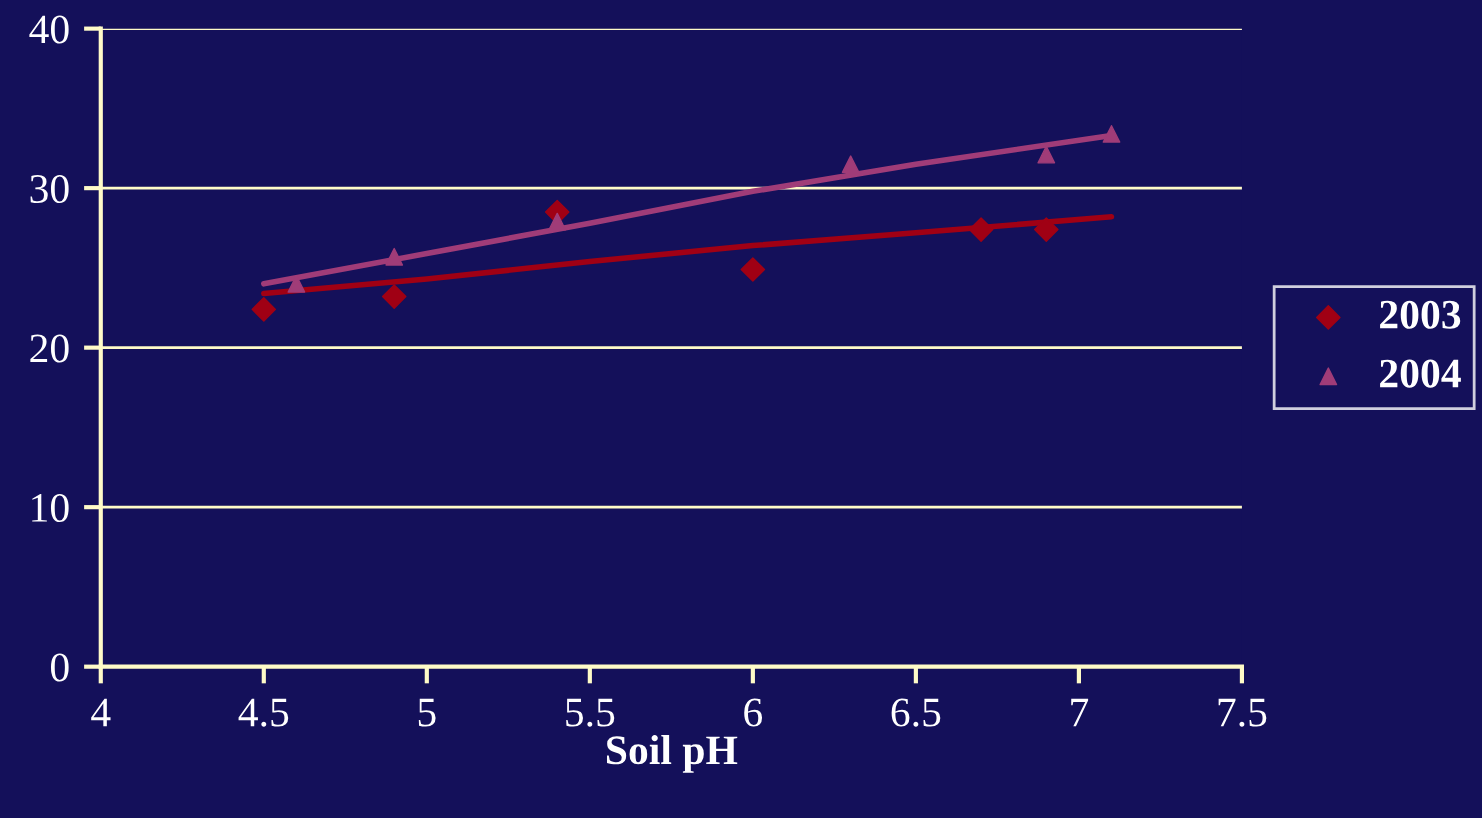 The width and height of the screenshot is (1482, 818). What do you see at coordinates (916, 712) in the screenshot?
I see `x-tick-label: 6.5` at bounding box center [916, 712].